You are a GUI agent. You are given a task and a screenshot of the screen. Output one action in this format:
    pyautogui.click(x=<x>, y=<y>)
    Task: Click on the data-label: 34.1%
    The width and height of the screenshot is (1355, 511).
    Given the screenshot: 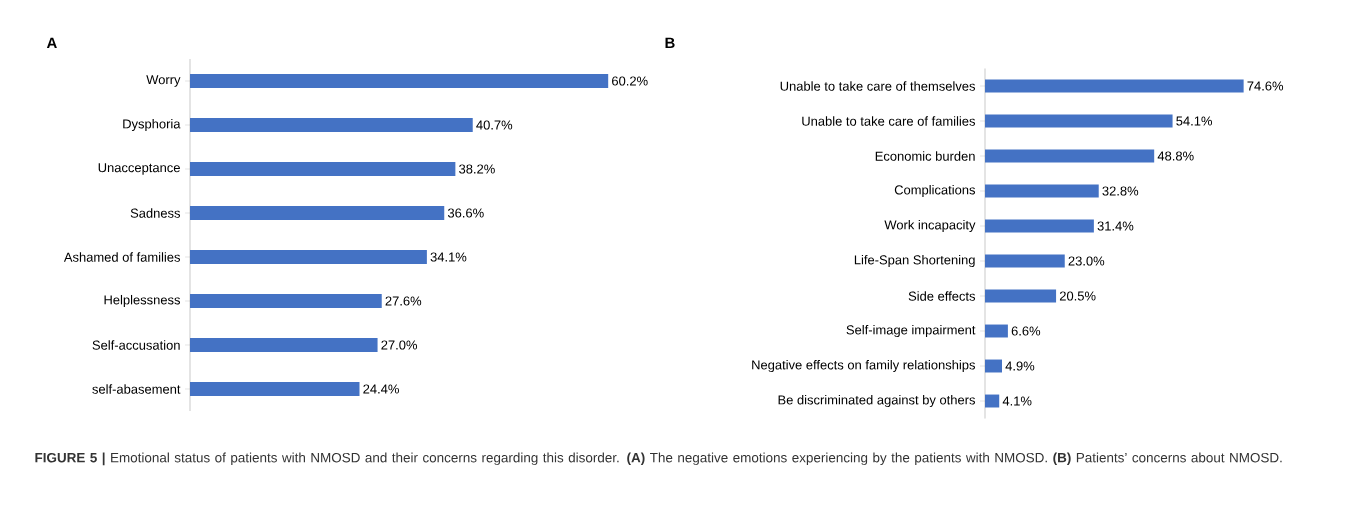 What is the action you would take?
    pyautogui.click(x=448, y=257)
    